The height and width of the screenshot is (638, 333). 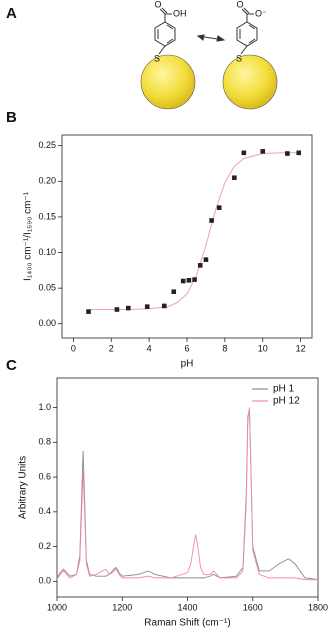 I want to click on panel-label: B, so click(x=11, y=117).